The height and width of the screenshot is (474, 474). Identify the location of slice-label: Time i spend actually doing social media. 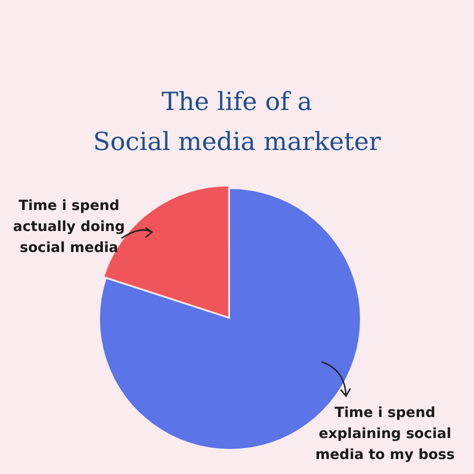
(69, 227).